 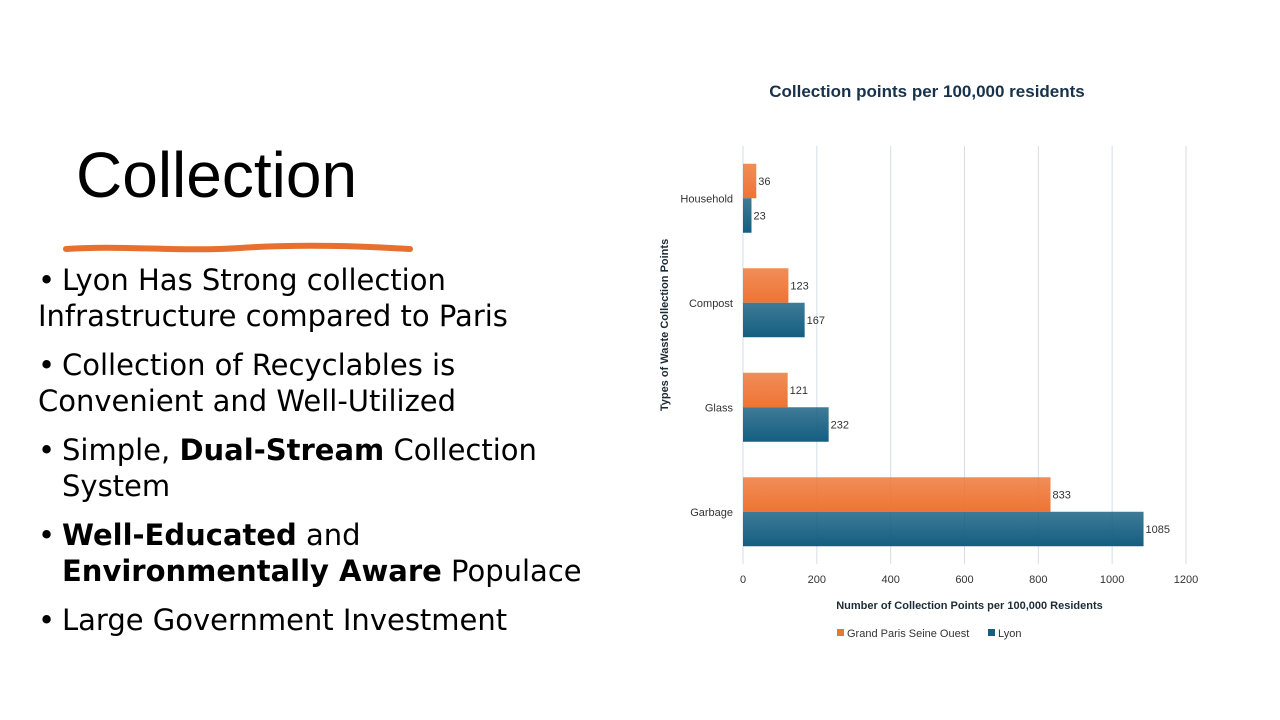 What do you see at coordinates (285, 620) in the screenshot?
I see `bullet-text: Large Government Investment` at bounding box center [285, 620].